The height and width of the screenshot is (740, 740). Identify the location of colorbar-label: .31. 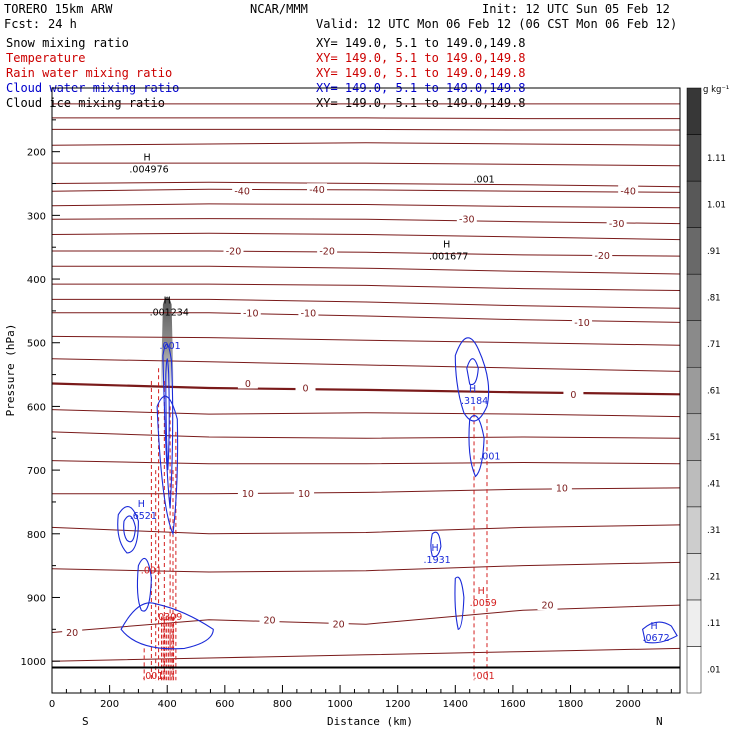
(714, 531).